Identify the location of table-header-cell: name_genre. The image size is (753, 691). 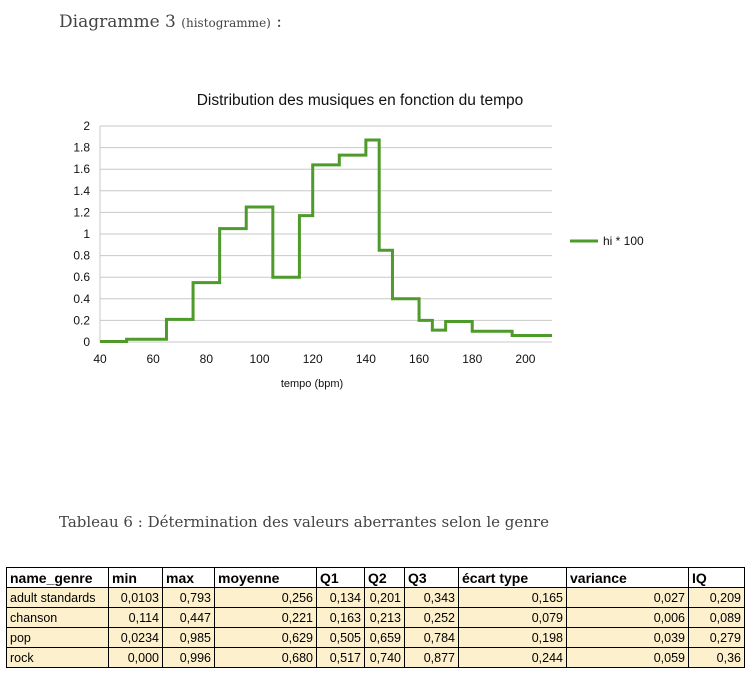
(57, 577).